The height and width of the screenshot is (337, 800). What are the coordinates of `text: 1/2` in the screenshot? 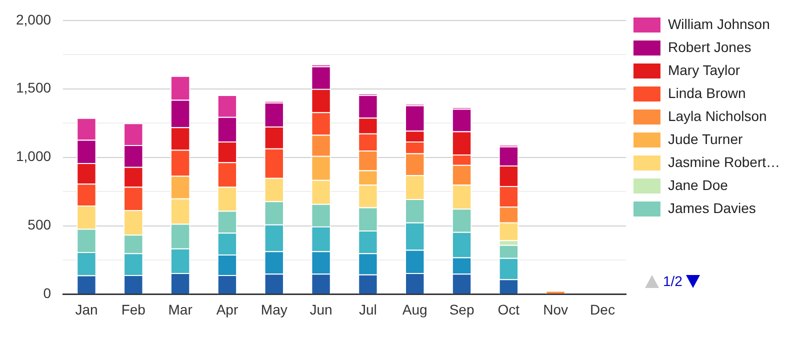 It's located at (672, 281).